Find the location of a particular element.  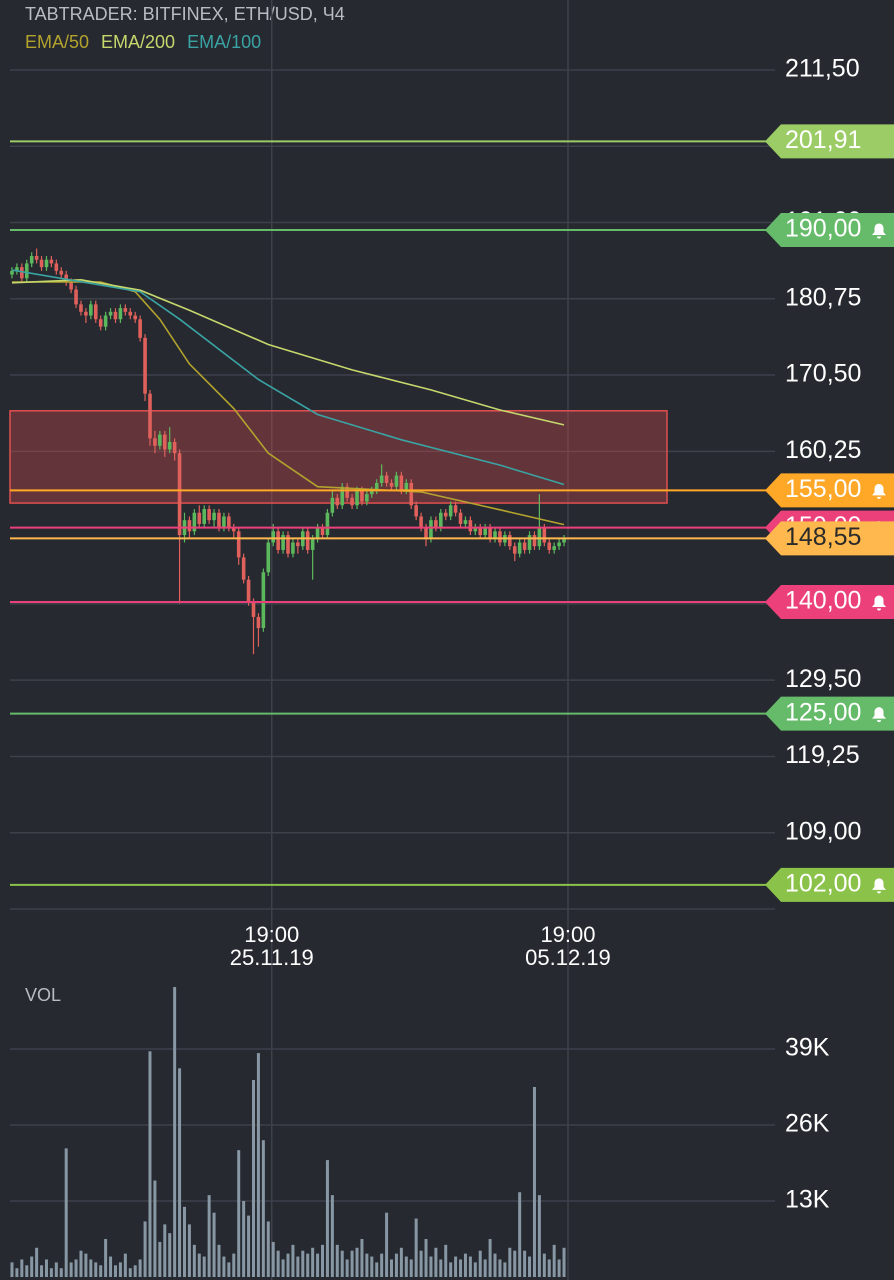

legend-entry: EMA/50 is located at coordinates (57, 42).